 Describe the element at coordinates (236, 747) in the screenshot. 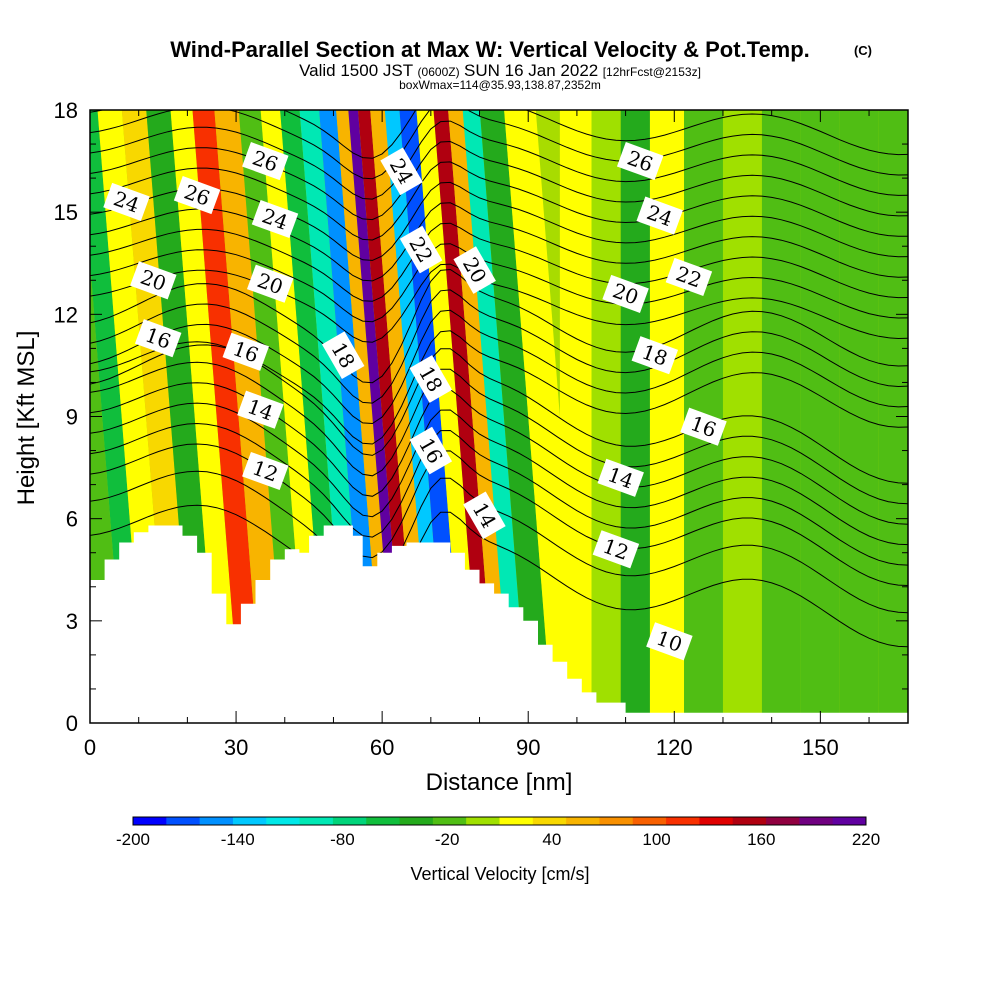

I see `x-tick-label: 30` at that location.